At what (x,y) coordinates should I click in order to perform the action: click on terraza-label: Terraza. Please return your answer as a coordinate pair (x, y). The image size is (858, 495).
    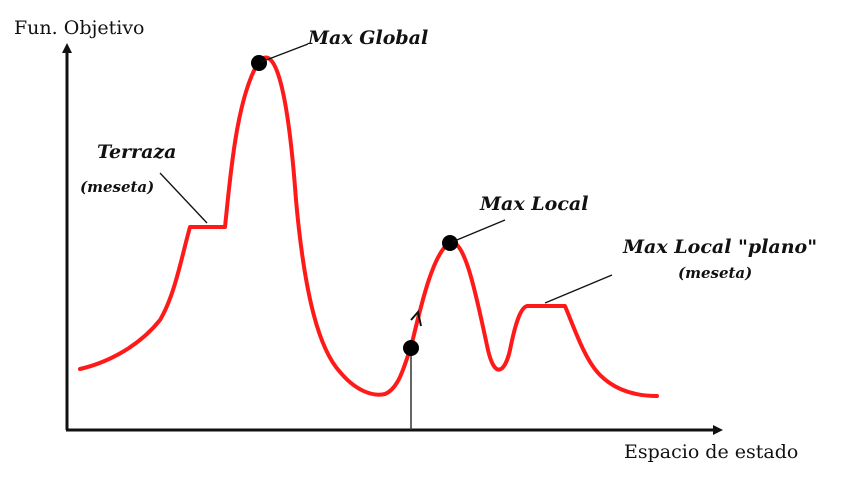
    Looking at the image, I should click on (136, 152).